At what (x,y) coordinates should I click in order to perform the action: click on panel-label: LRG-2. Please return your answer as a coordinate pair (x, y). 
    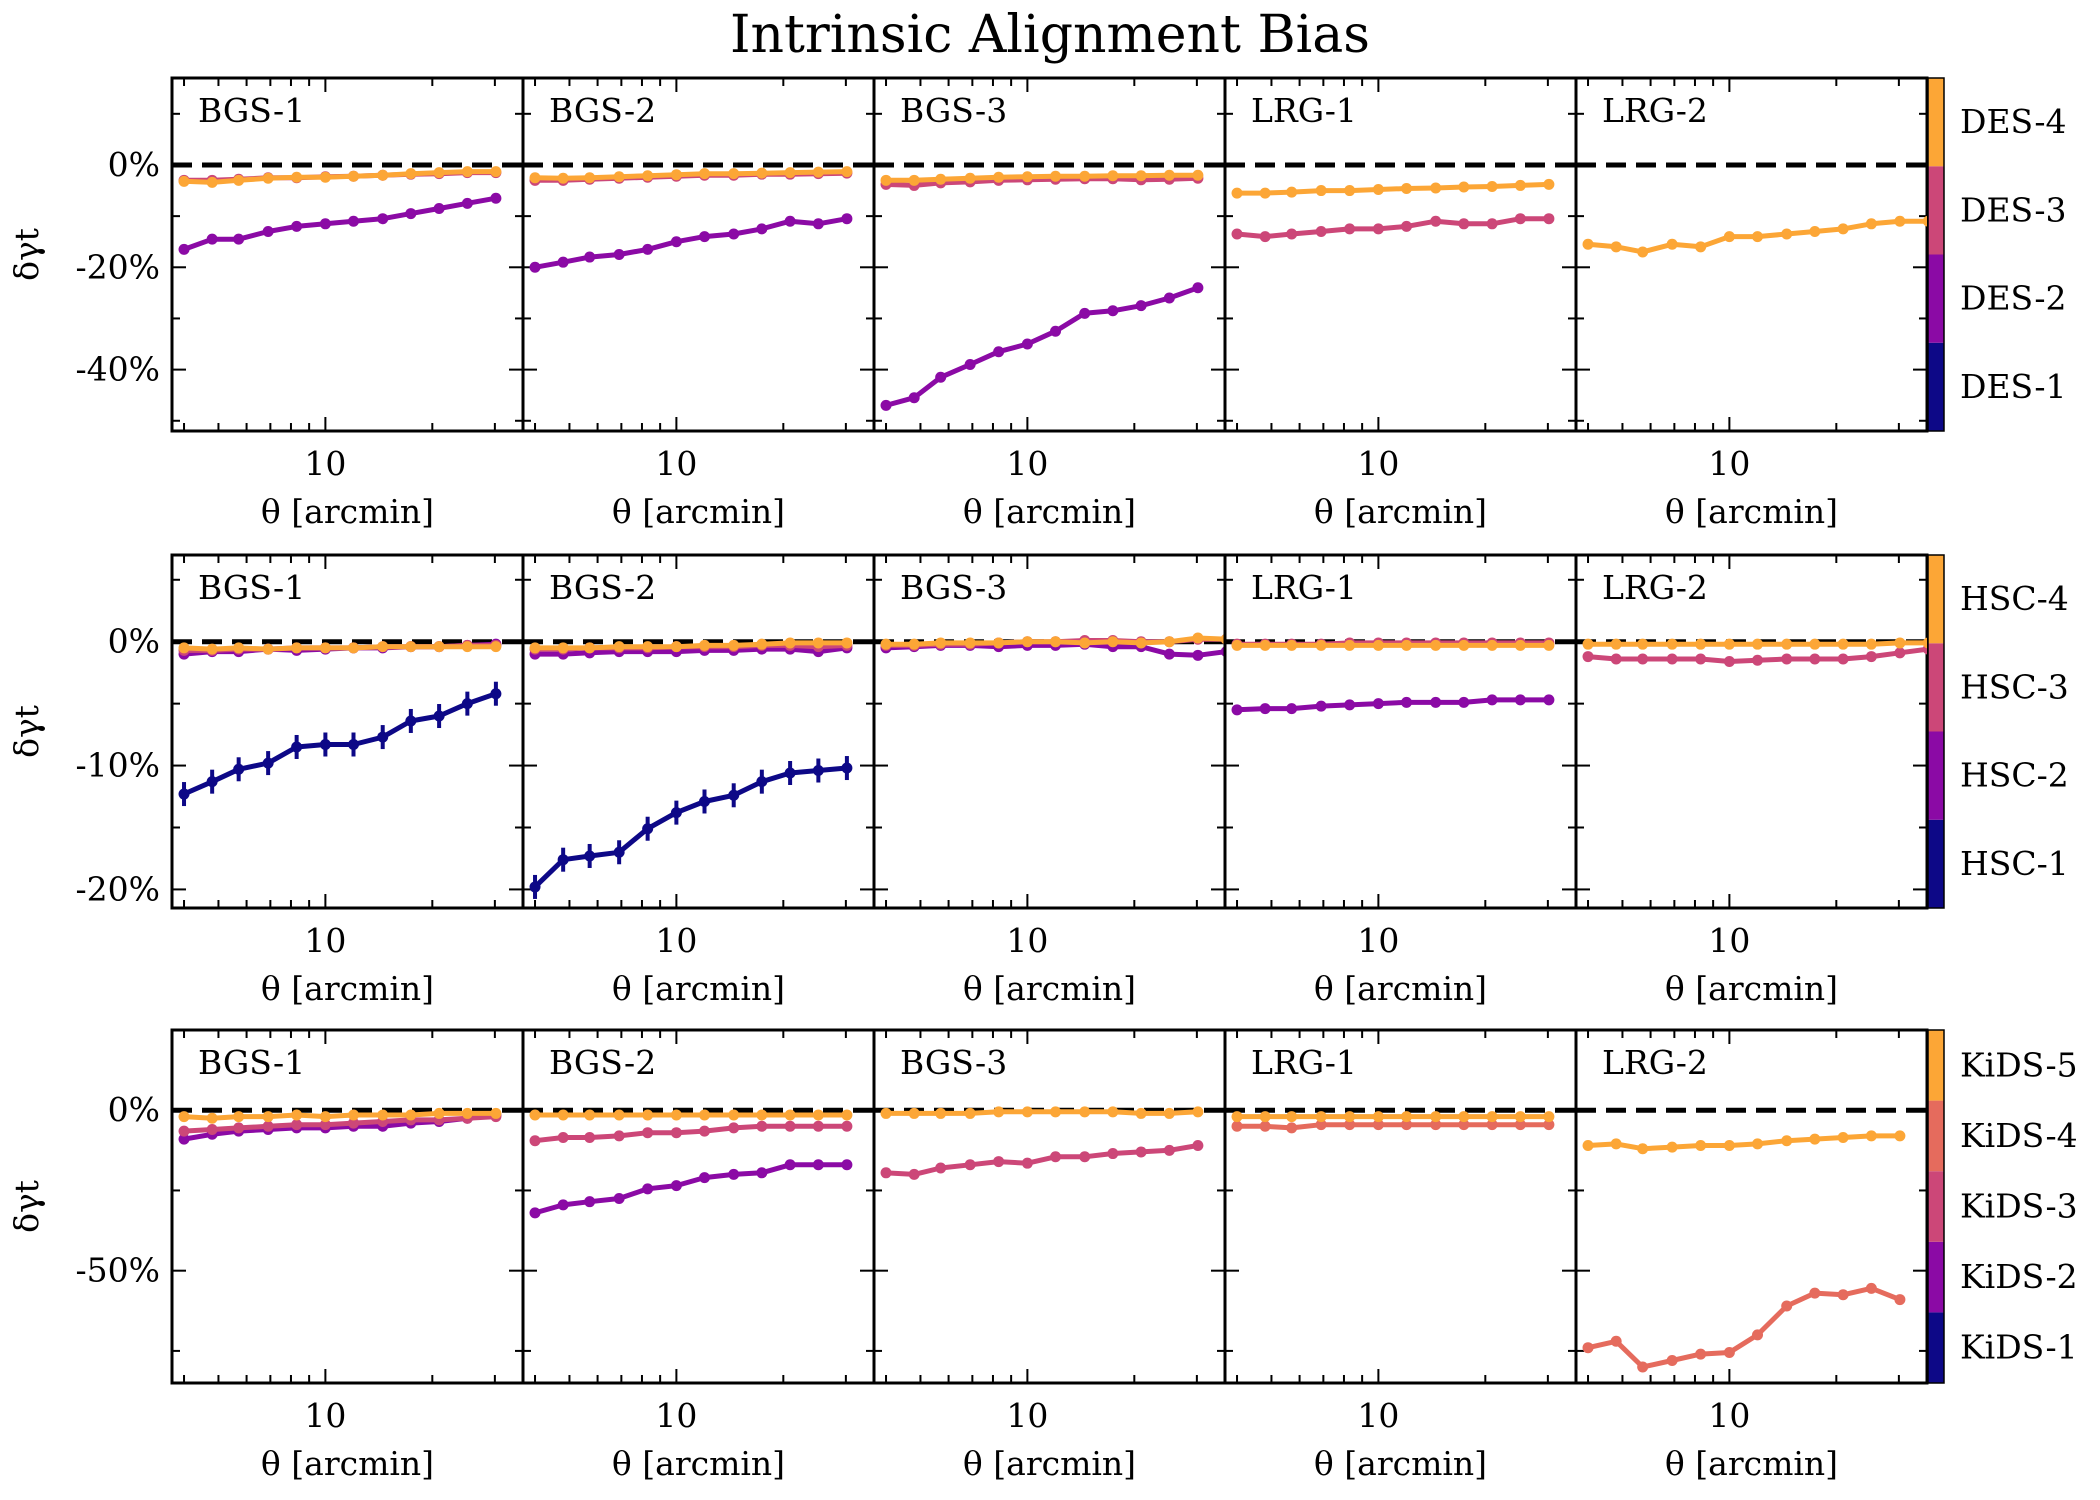
    Looking at the image, I should click on (1655, 587).